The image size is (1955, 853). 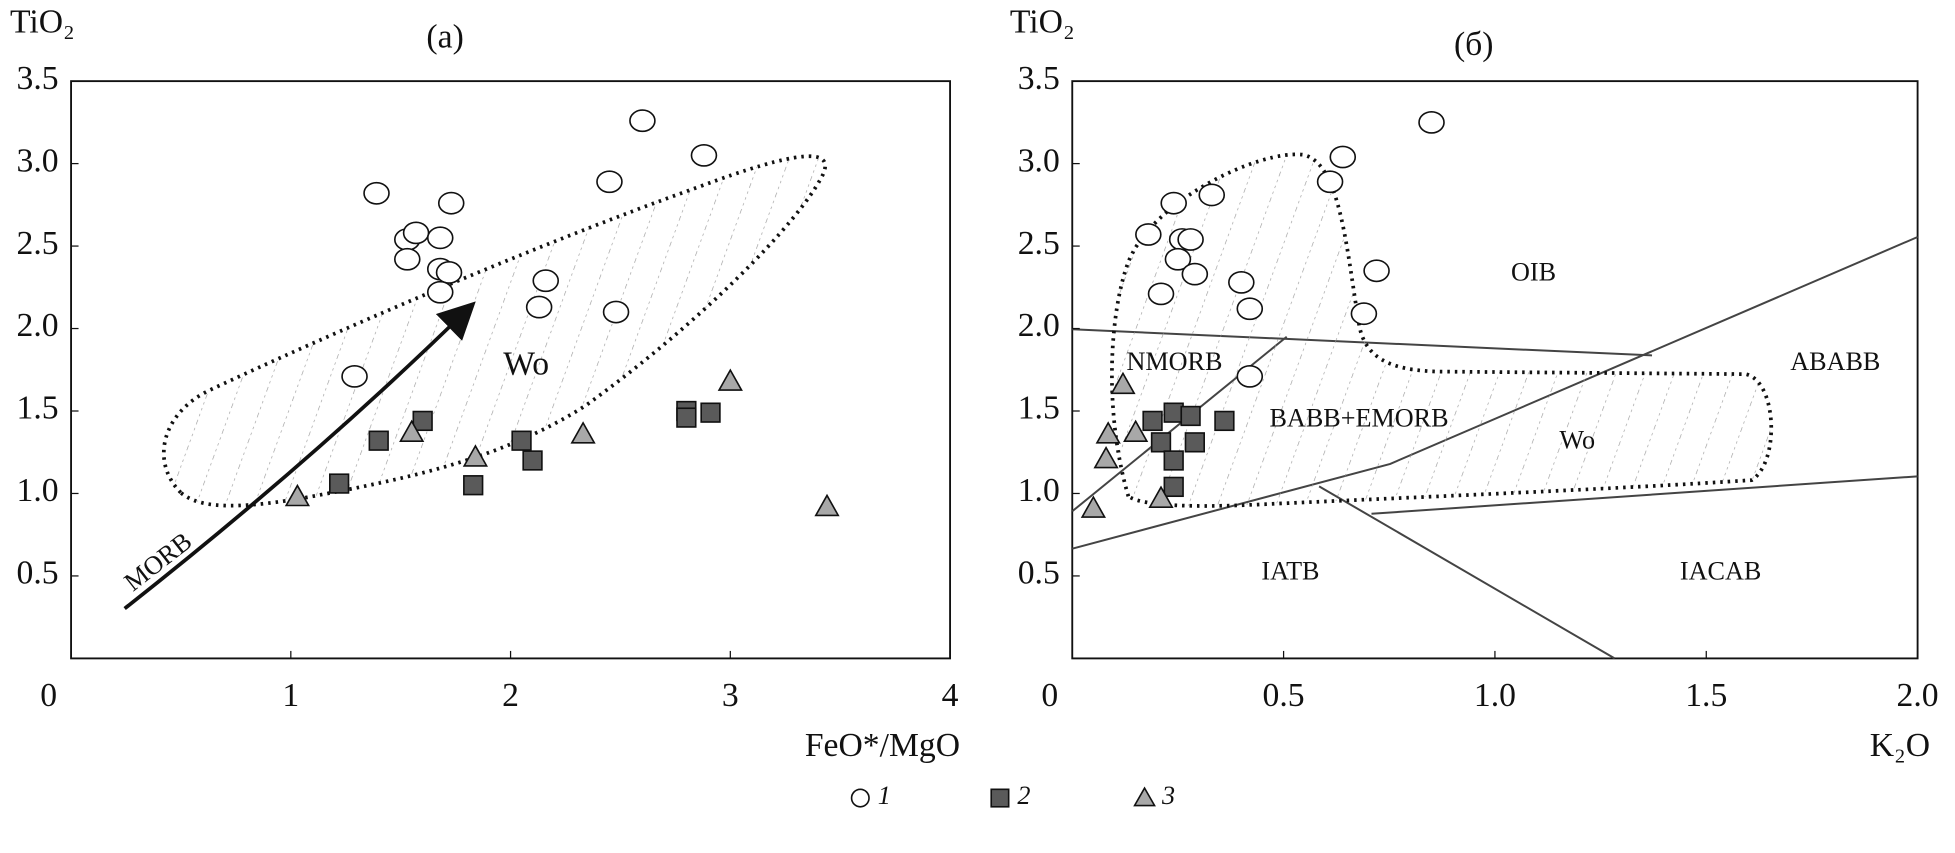 What do you see at coordinates (1023, 795) in the screenshot?
I see `legend-label: 2` at bounding box center [1023, 795].